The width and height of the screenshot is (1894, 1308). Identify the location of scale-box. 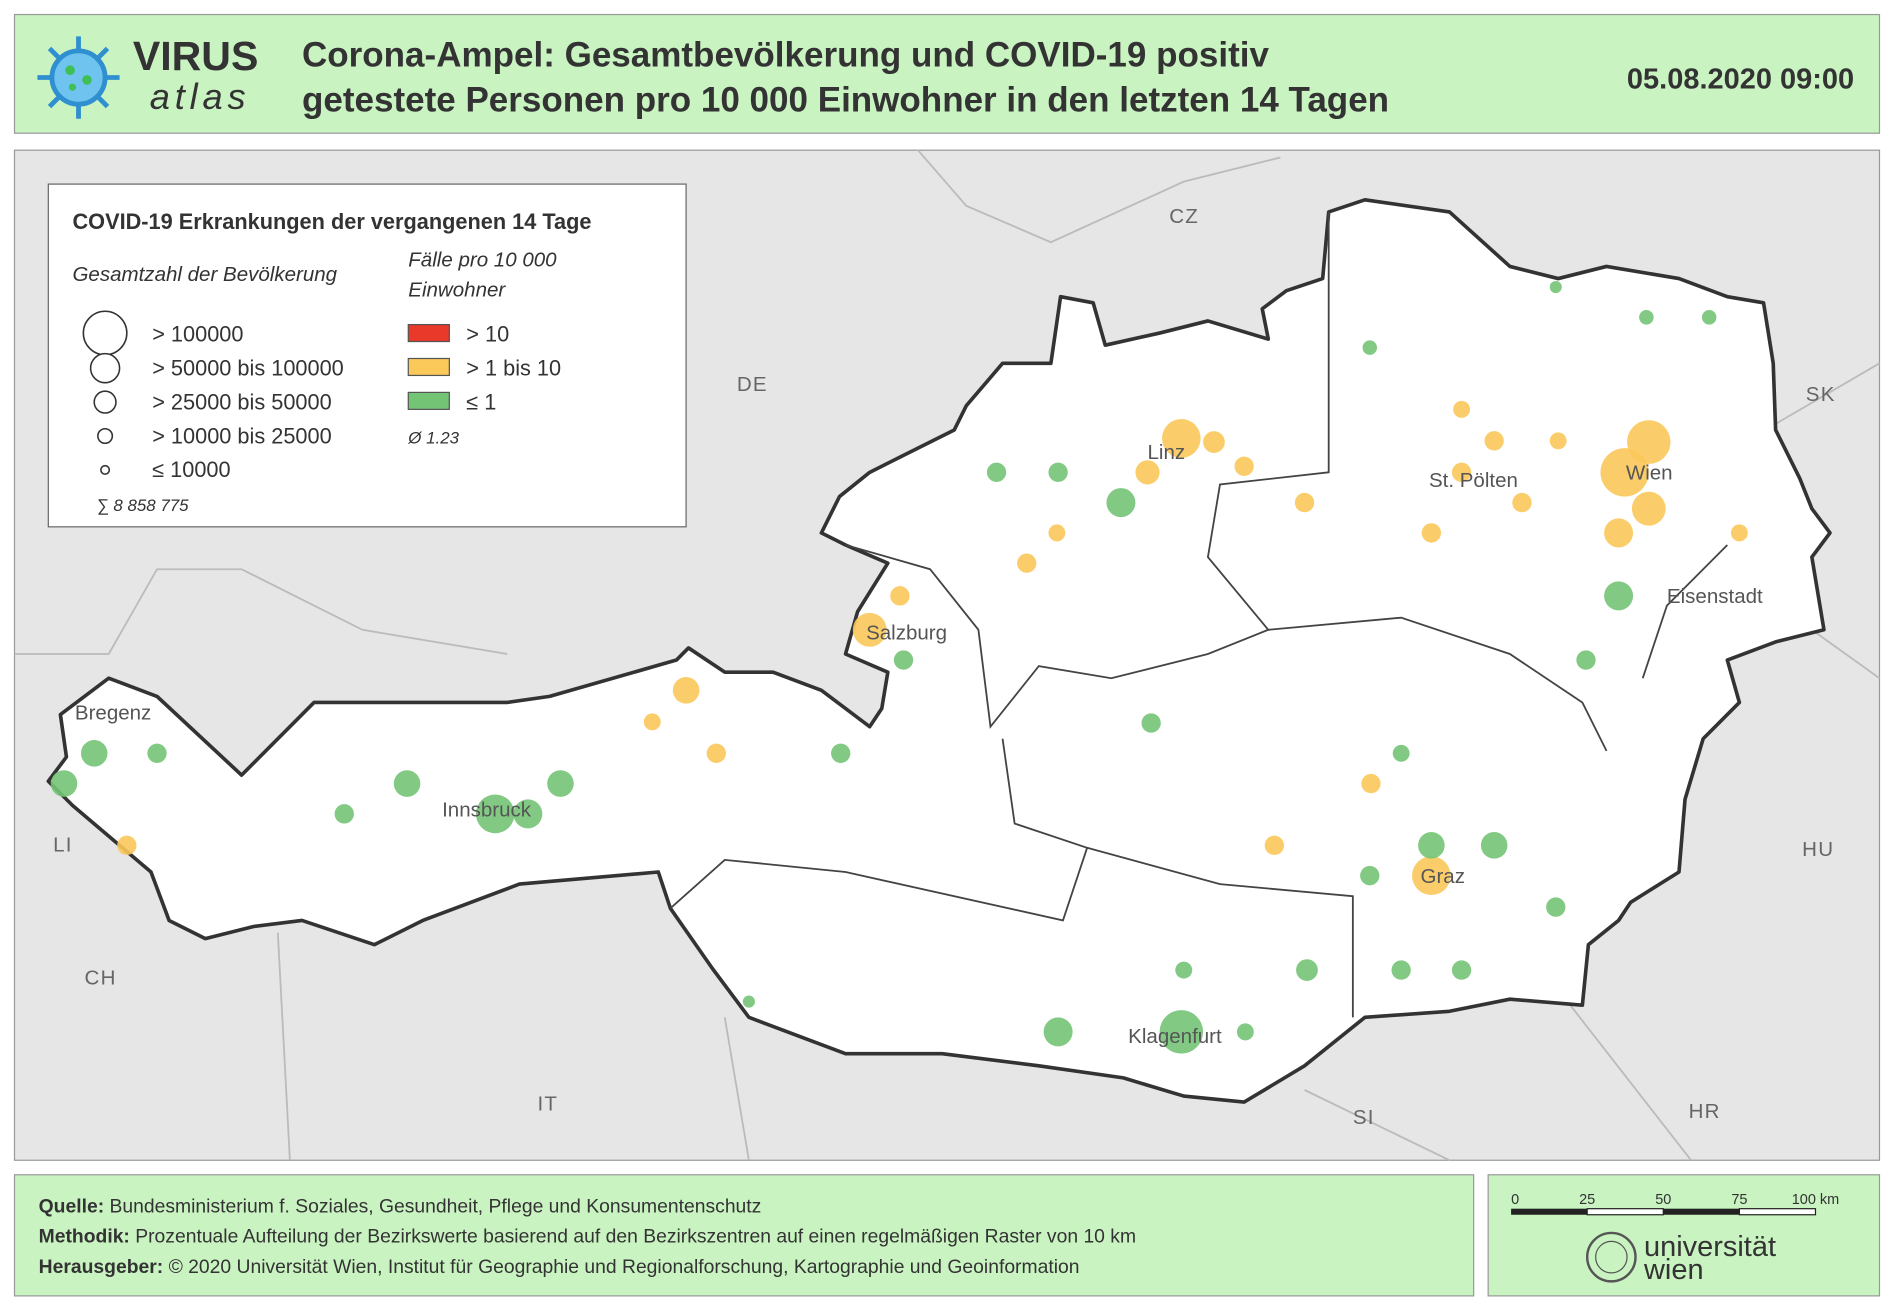
(1684, 1235).